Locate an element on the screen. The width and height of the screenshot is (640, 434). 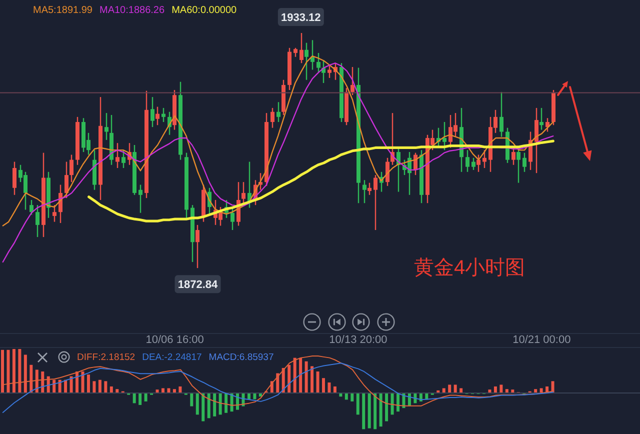
x-tick-label: 10/06 16:00 is located at coordinates (175, 340).